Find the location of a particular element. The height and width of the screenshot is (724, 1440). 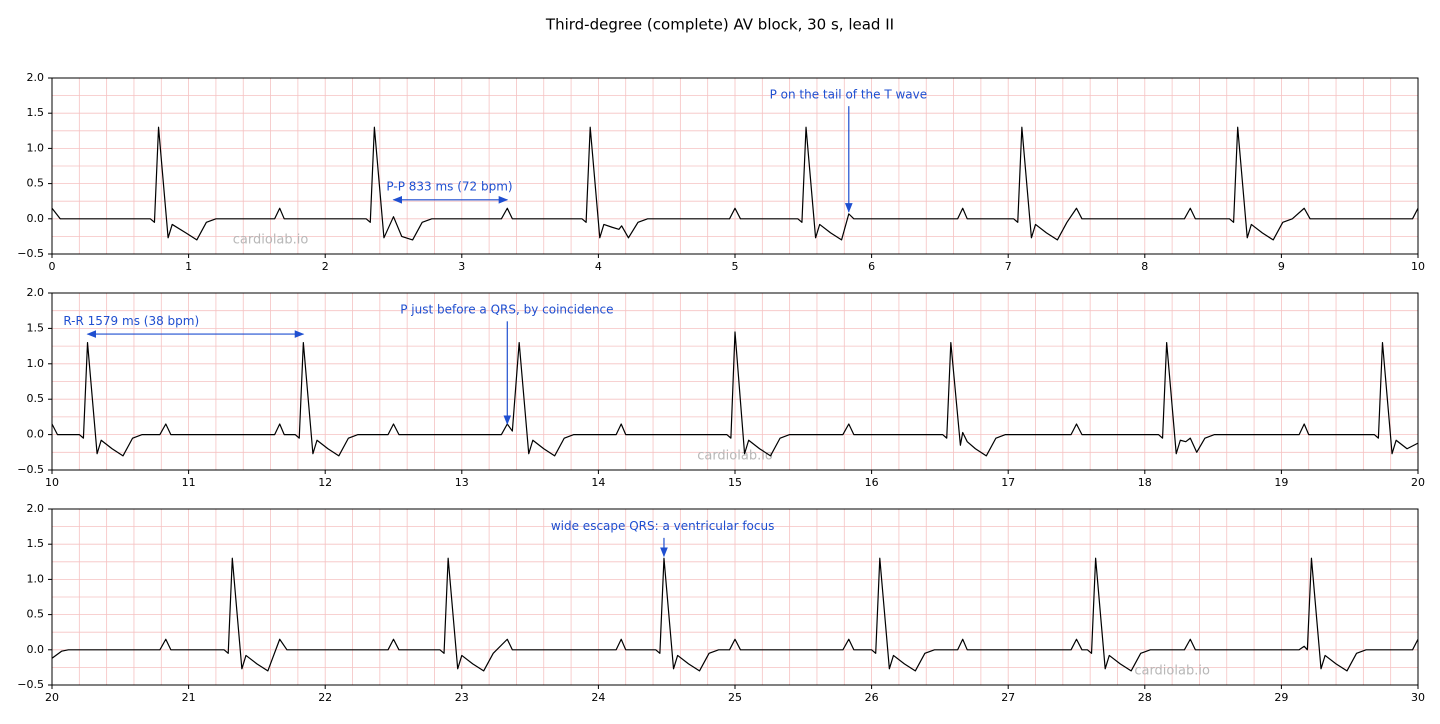

x-tick-label: 24 is located at coordinates (598, 697).